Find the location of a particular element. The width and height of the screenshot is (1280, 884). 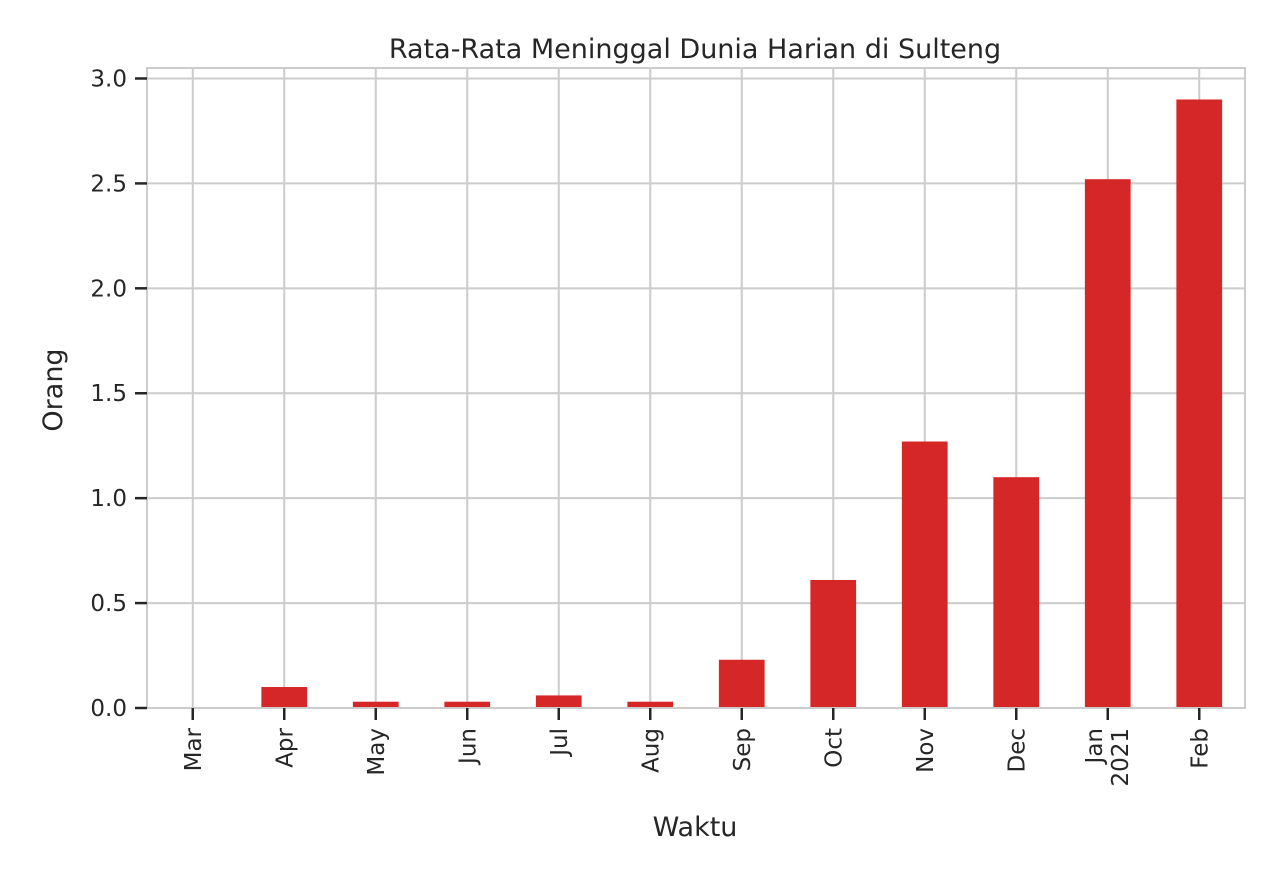

x-tick-label: Jun is located at coordinates (468, 747).